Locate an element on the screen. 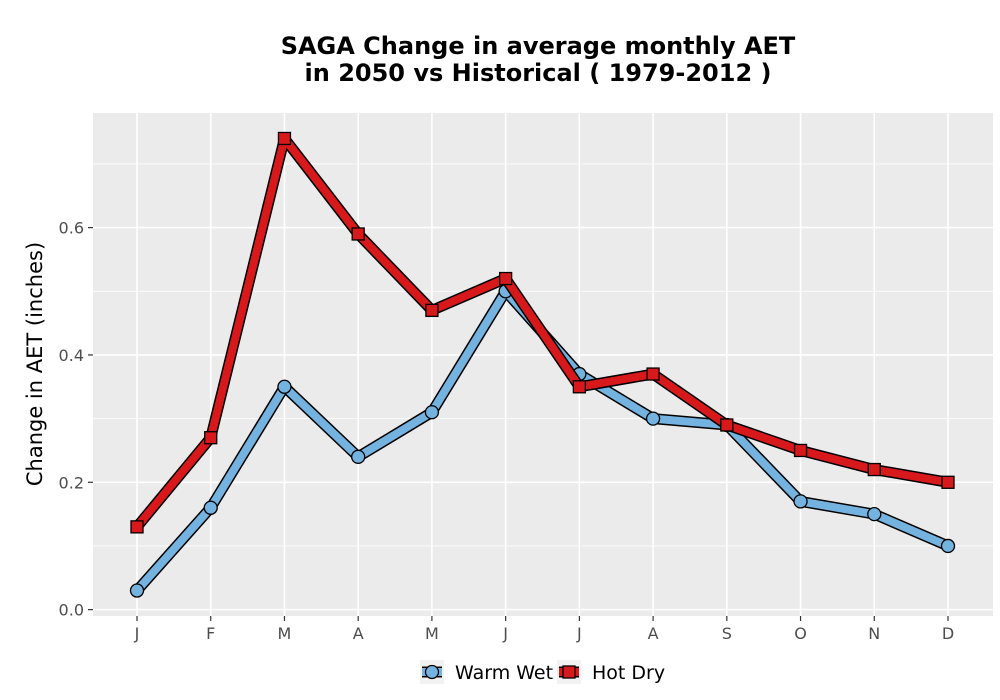  x-tick-label: O is located at coordinates (800, 633).